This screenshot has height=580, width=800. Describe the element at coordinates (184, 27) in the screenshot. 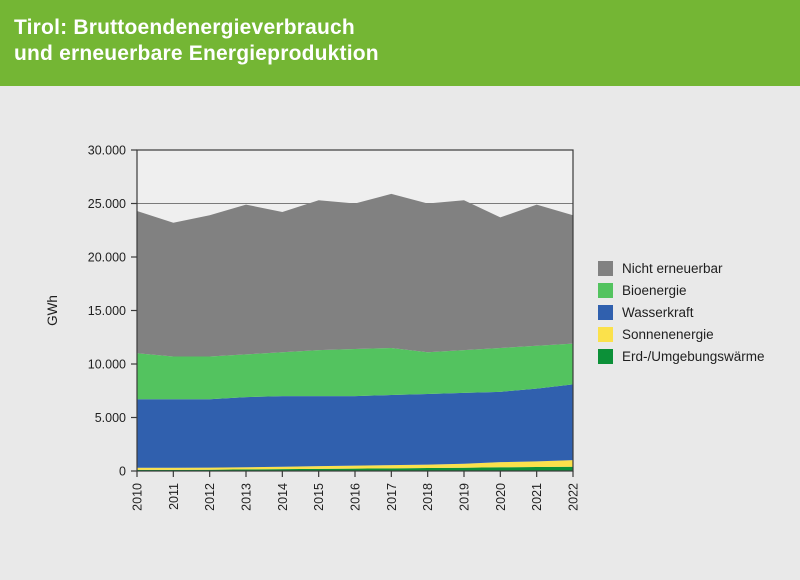

I see `page-title-line-1: Tirol: Bruttoendenergieverbrauch` at that location.